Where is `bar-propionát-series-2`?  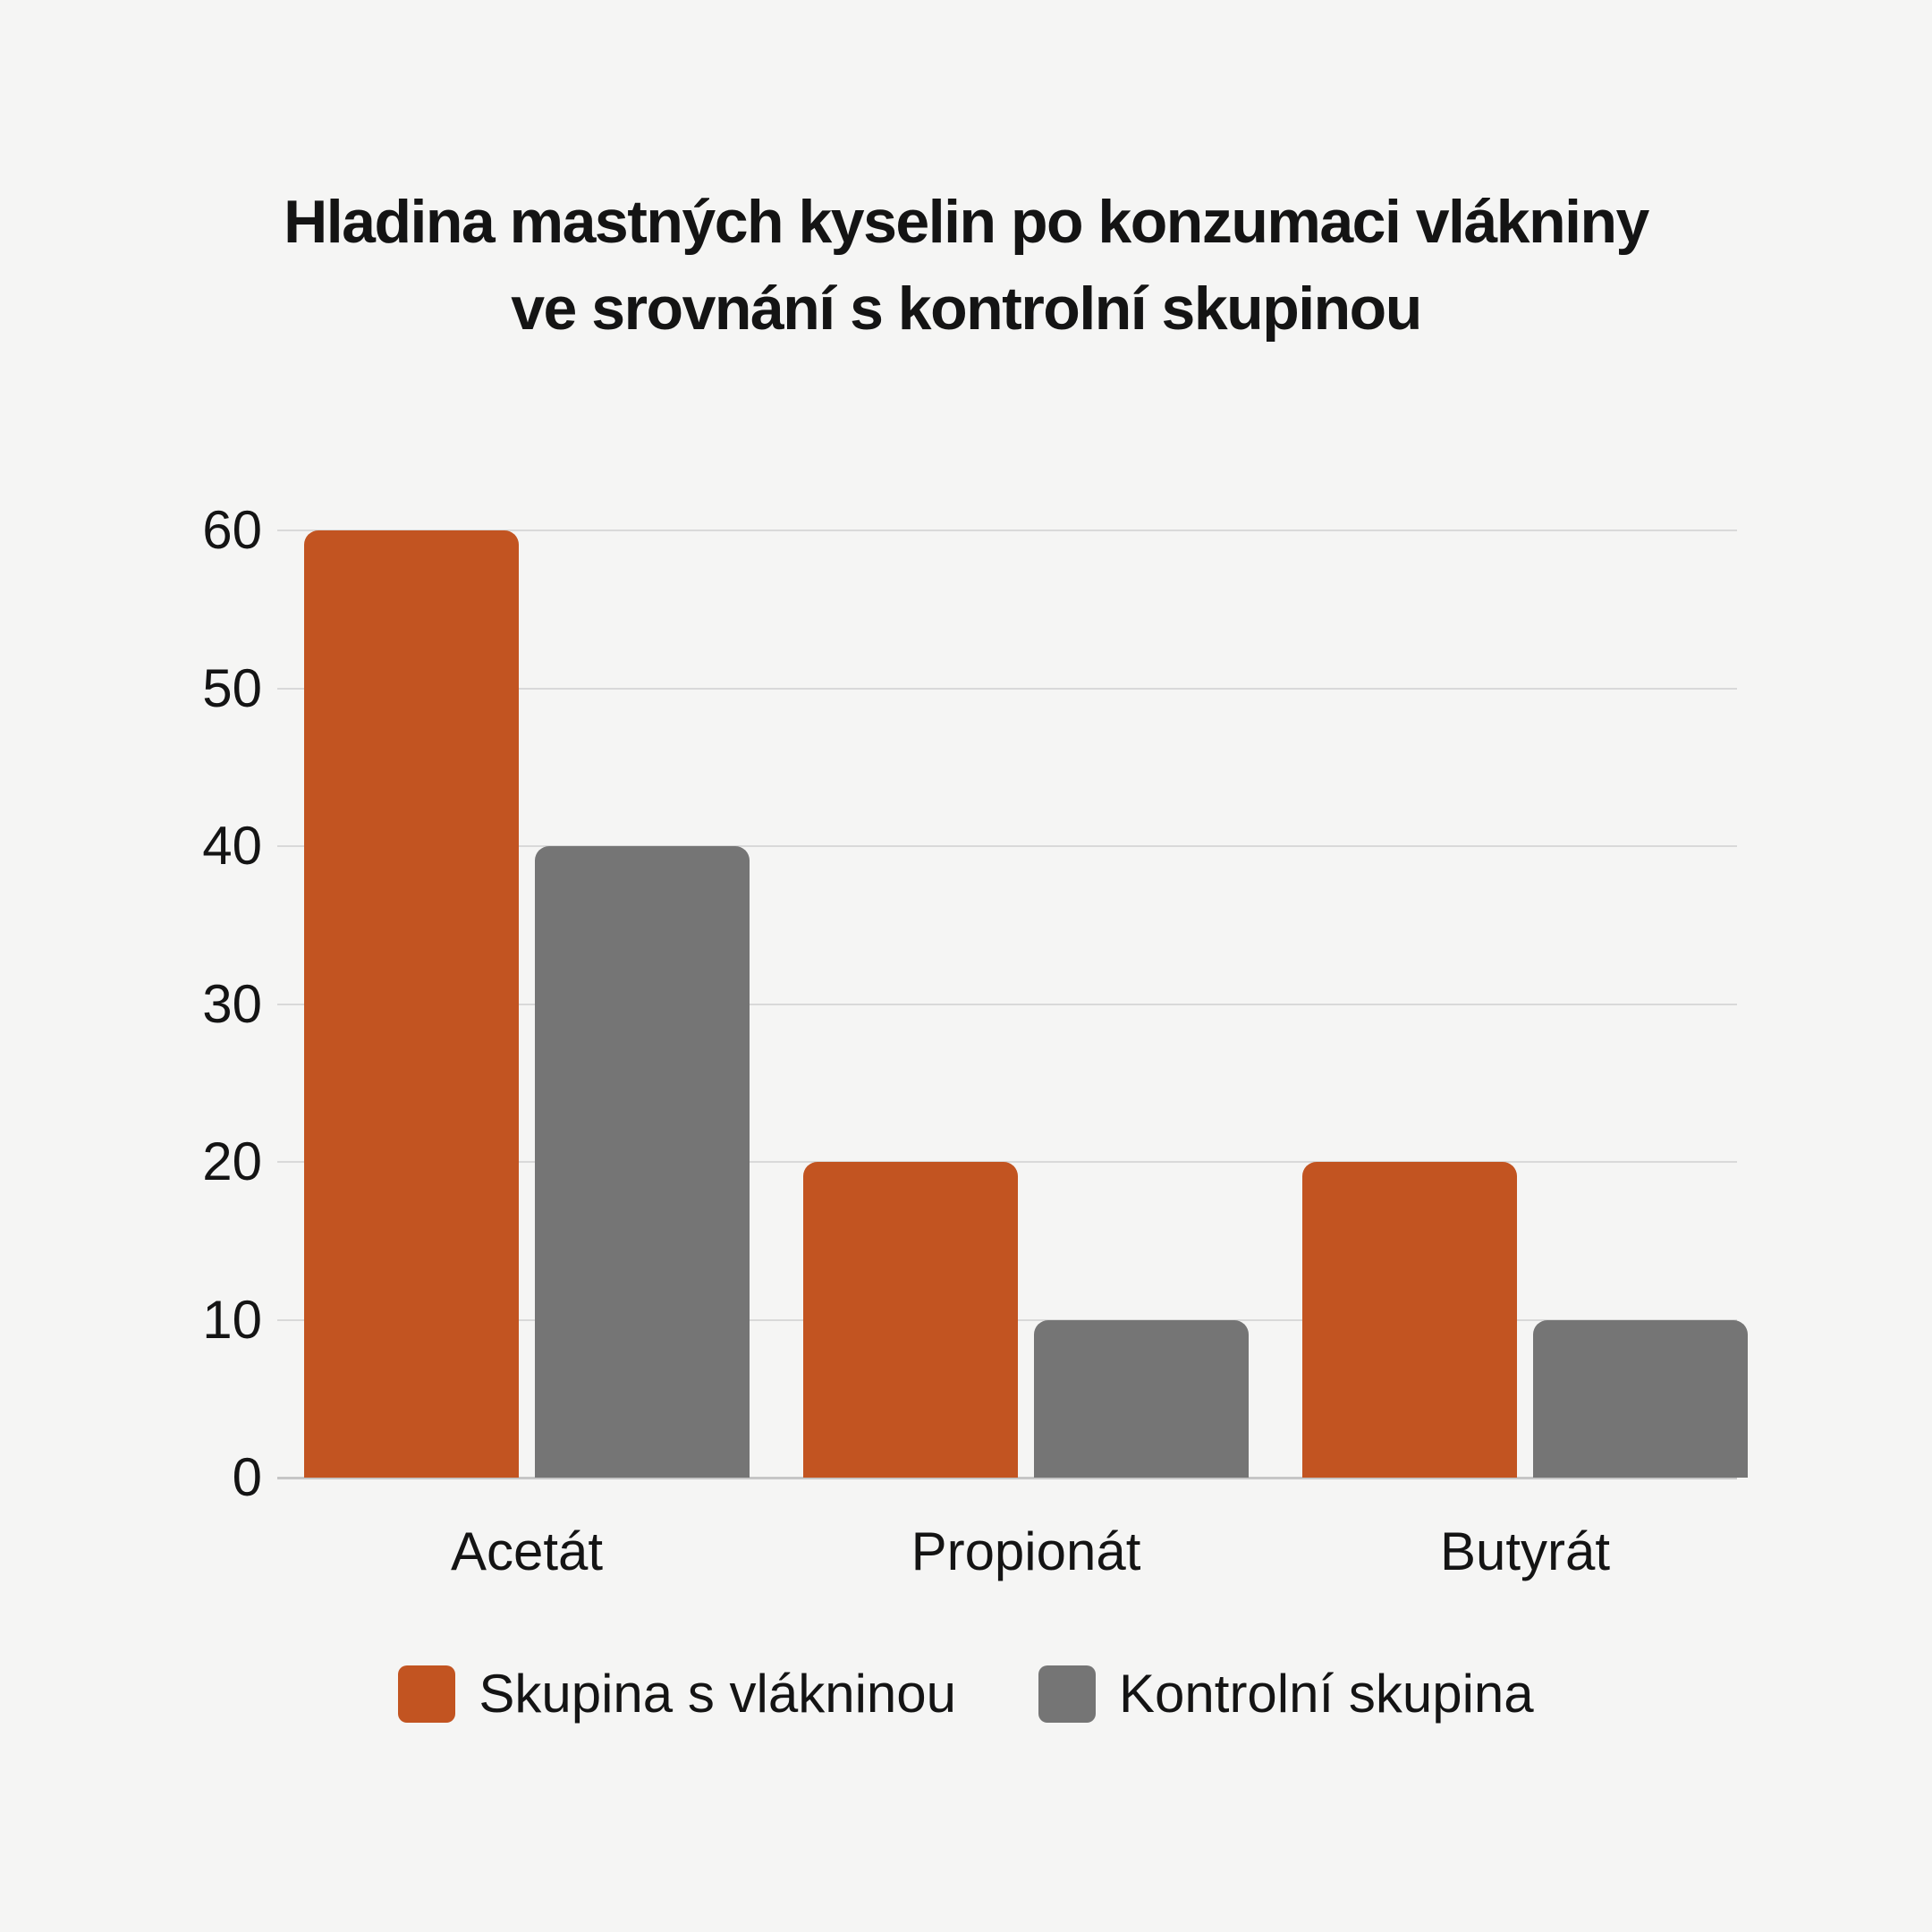
bar-propionát-series-2 is located at coordinates (1141, 1398).